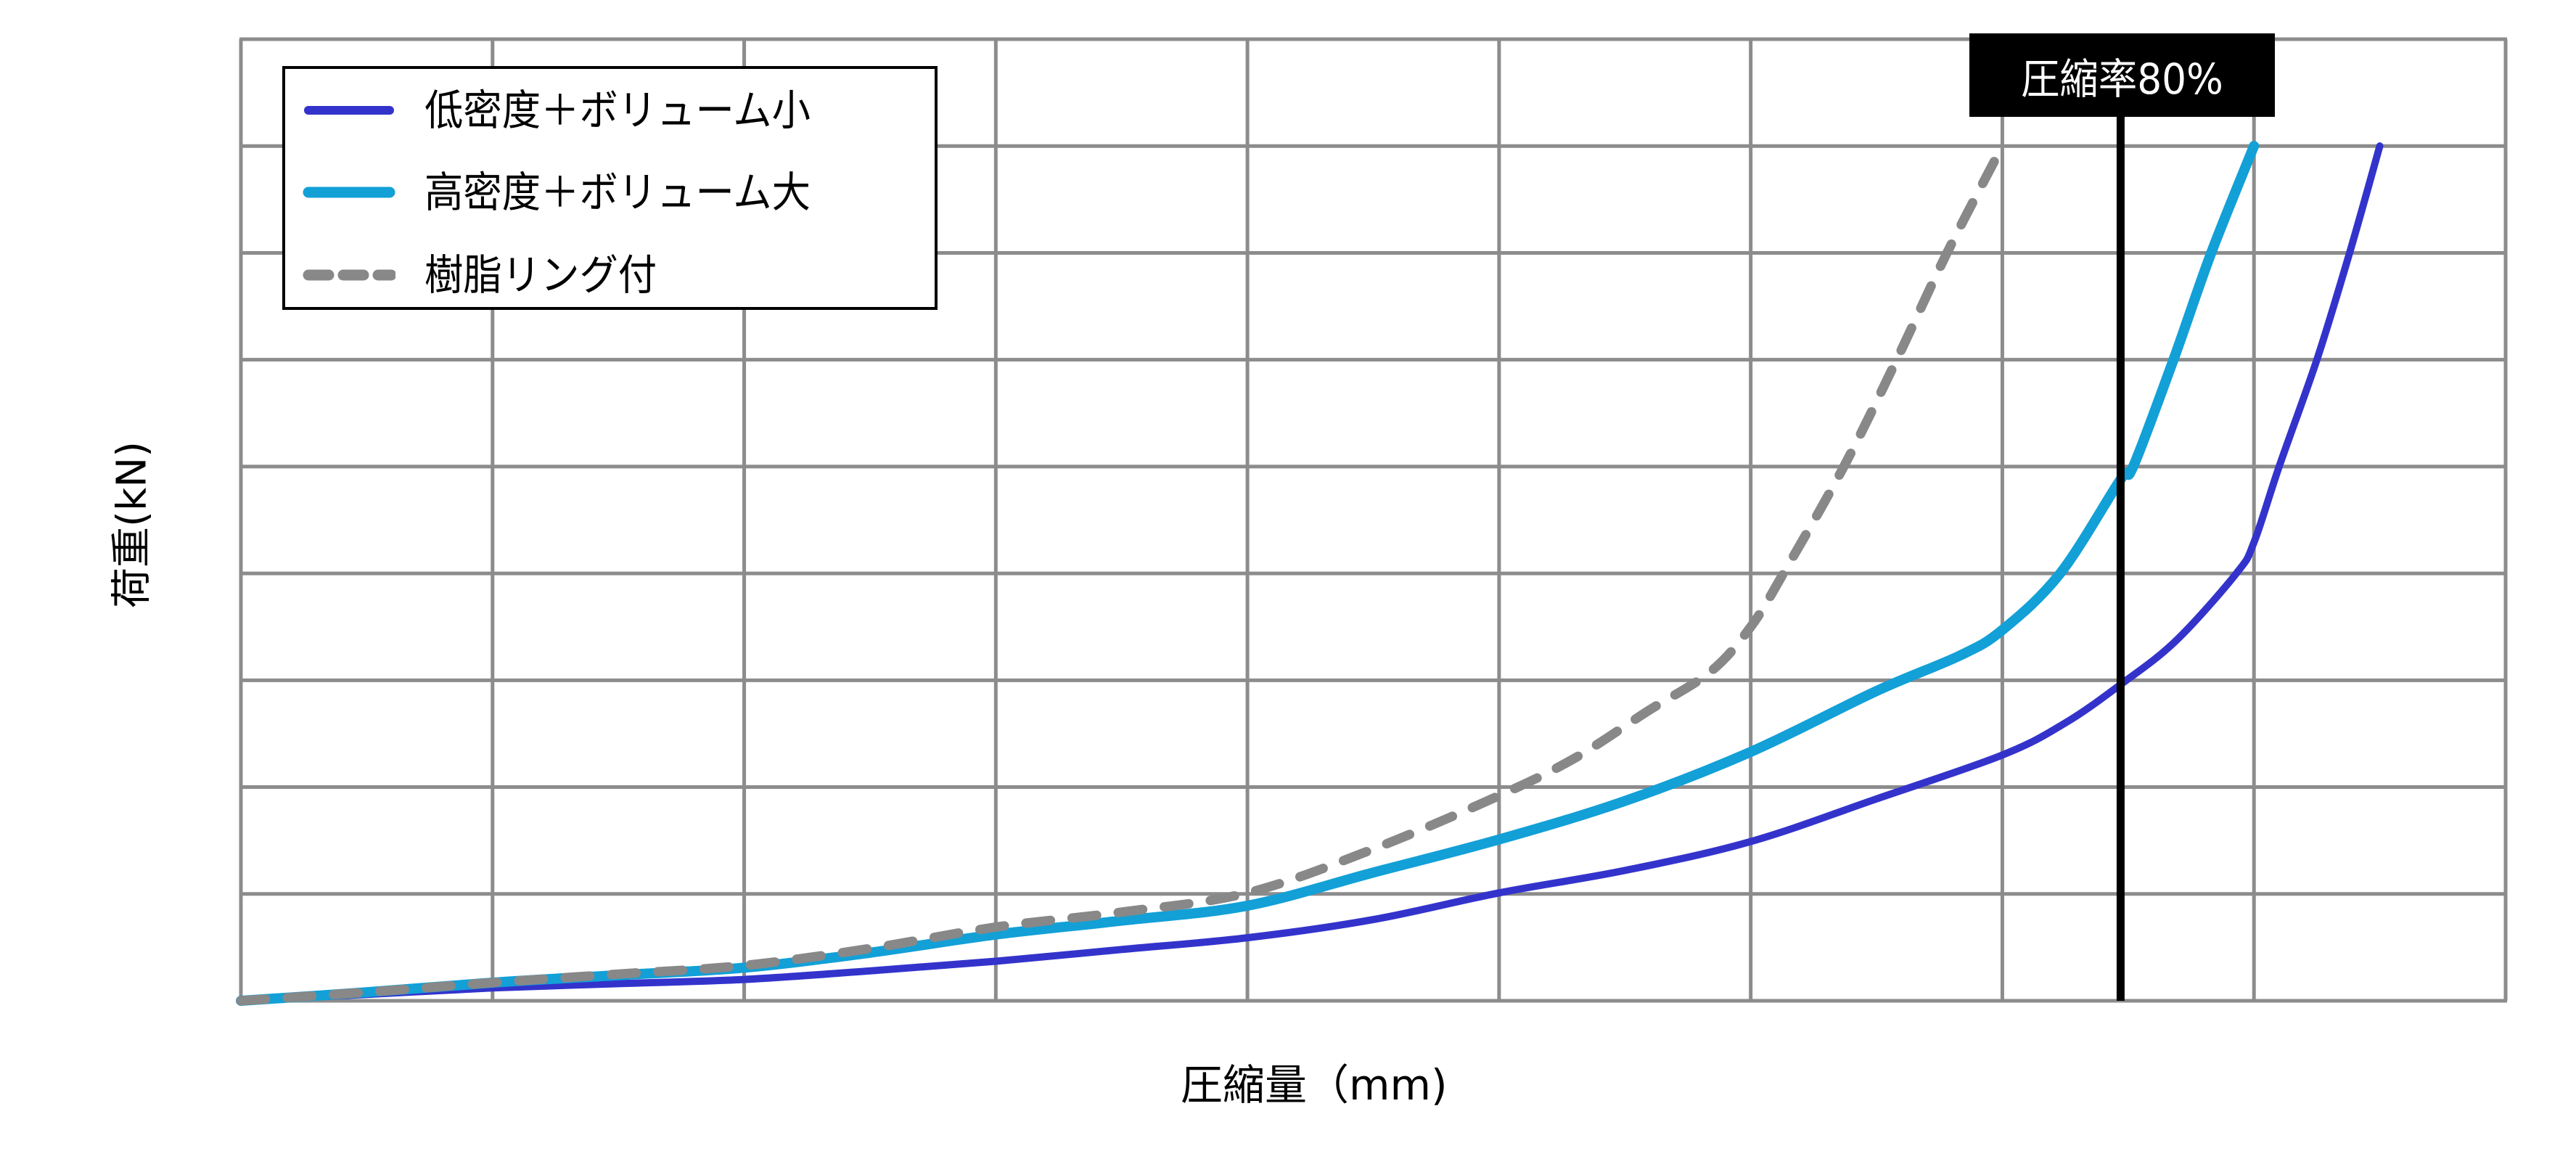 This screenshot has height=1159, width=2576. I want to click on compression-80-percent-label: 圧縮率80%, so click(2122, 79).